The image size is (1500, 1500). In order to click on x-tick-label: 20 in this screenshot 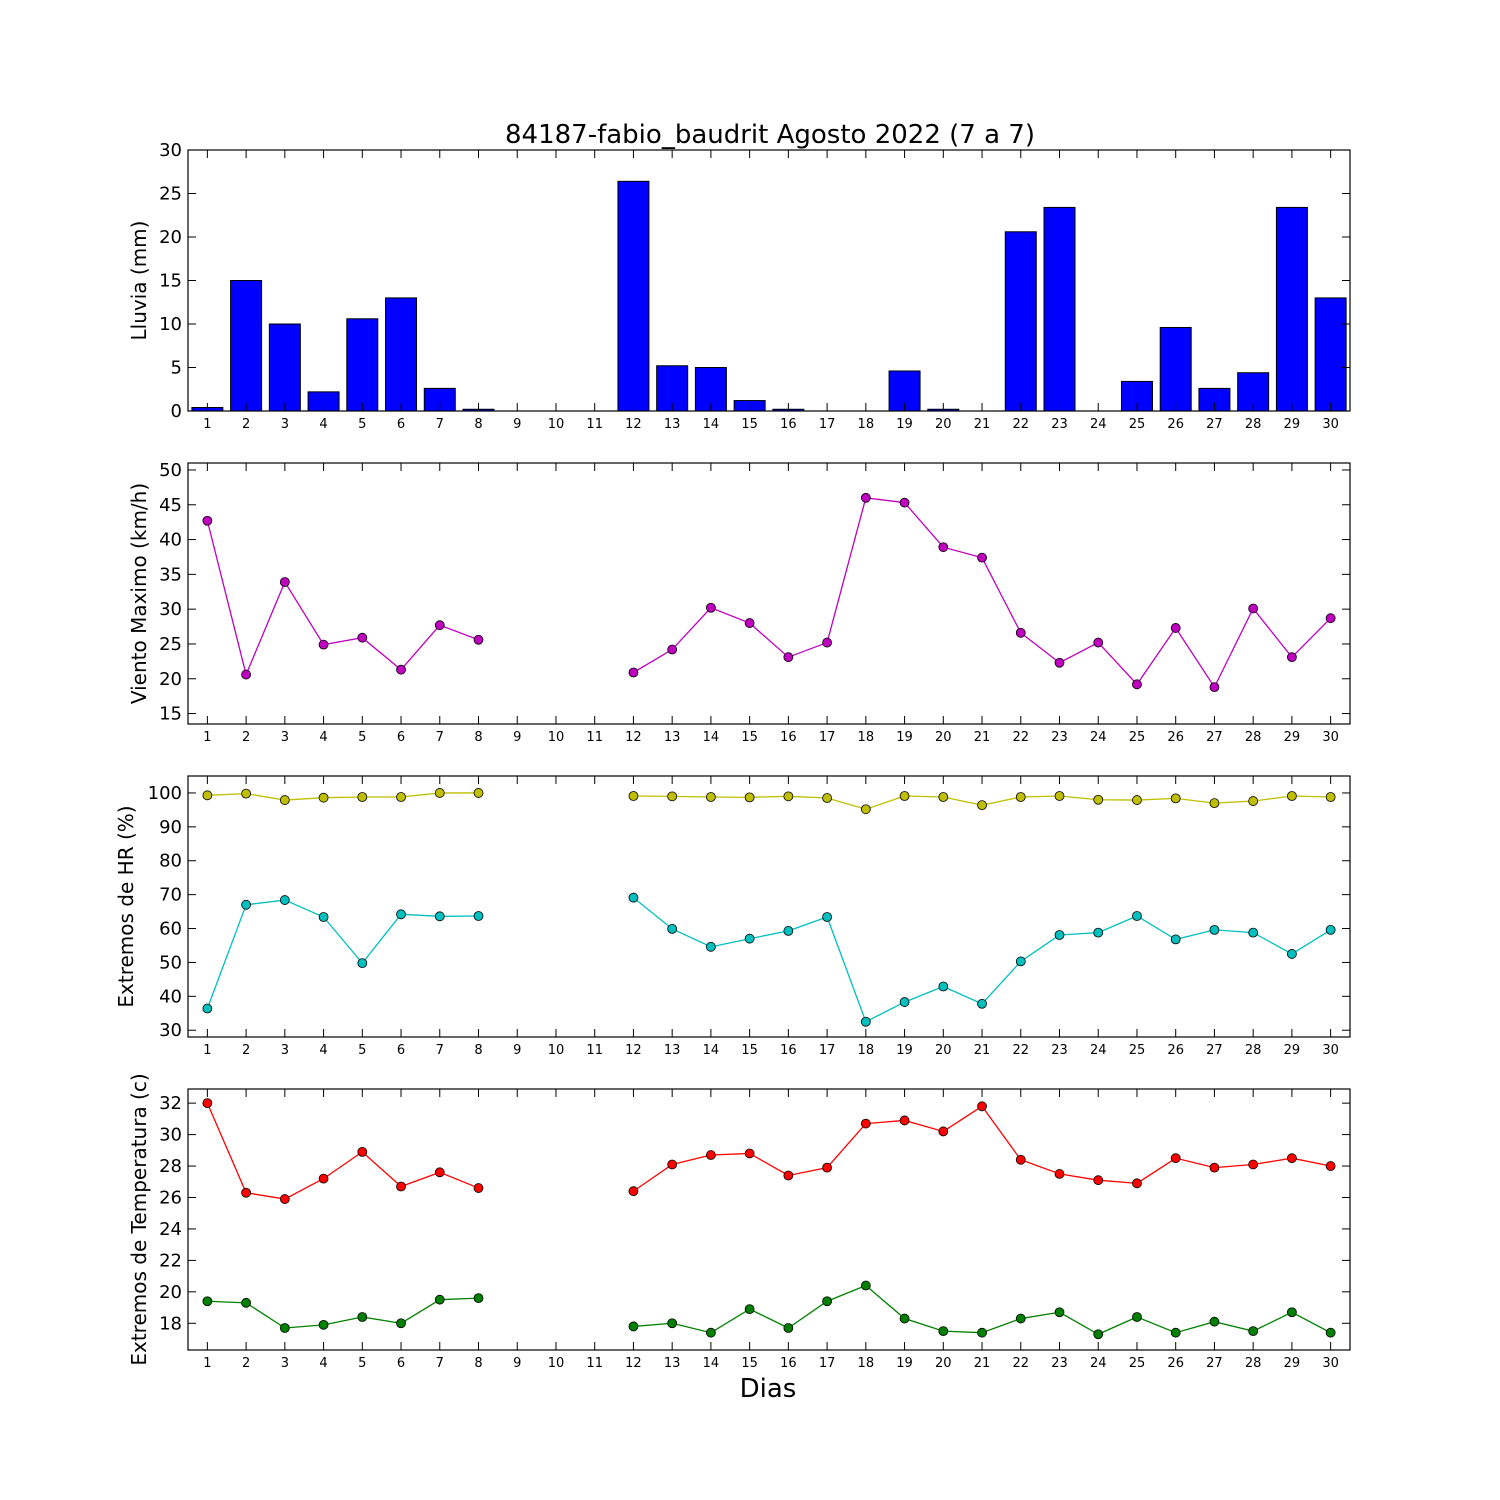, I will do `click(943, 737)`.